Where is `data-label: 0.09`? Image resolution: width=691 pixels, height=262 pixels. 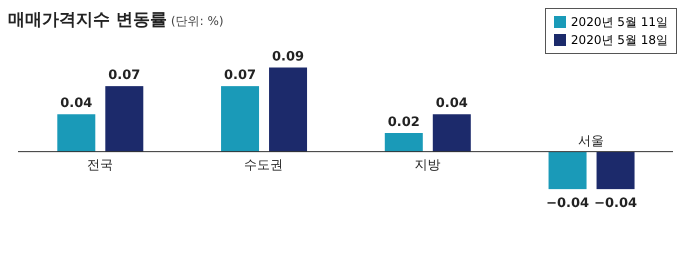 data-label: 0.09 is located at coordinates (288, 56).